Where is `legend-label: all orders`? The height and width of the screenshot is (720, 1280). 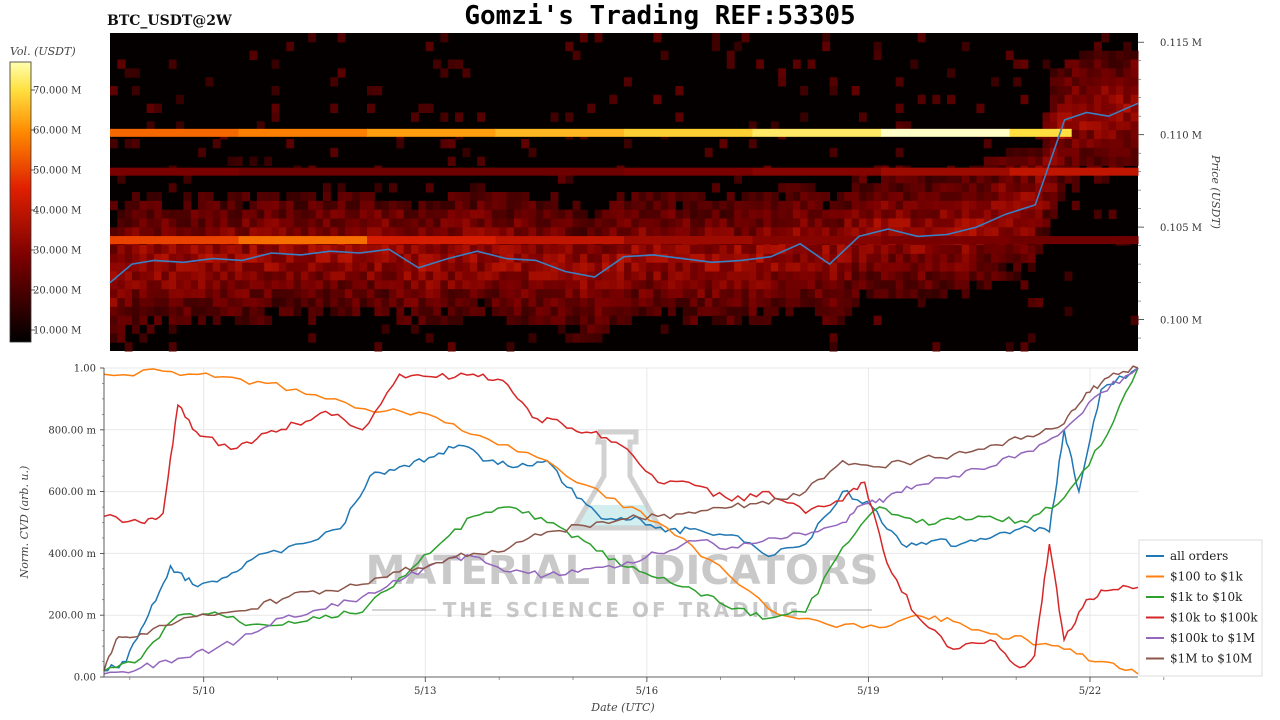
legend-label: all orders is located at coordinates (1199, 556).